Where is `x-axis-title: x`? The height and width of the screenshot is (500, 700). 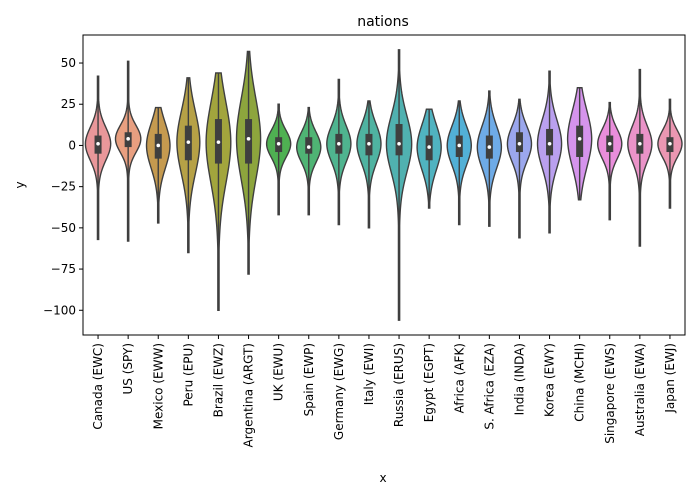
x-axis-title: x is located at coordinates (382, 478).